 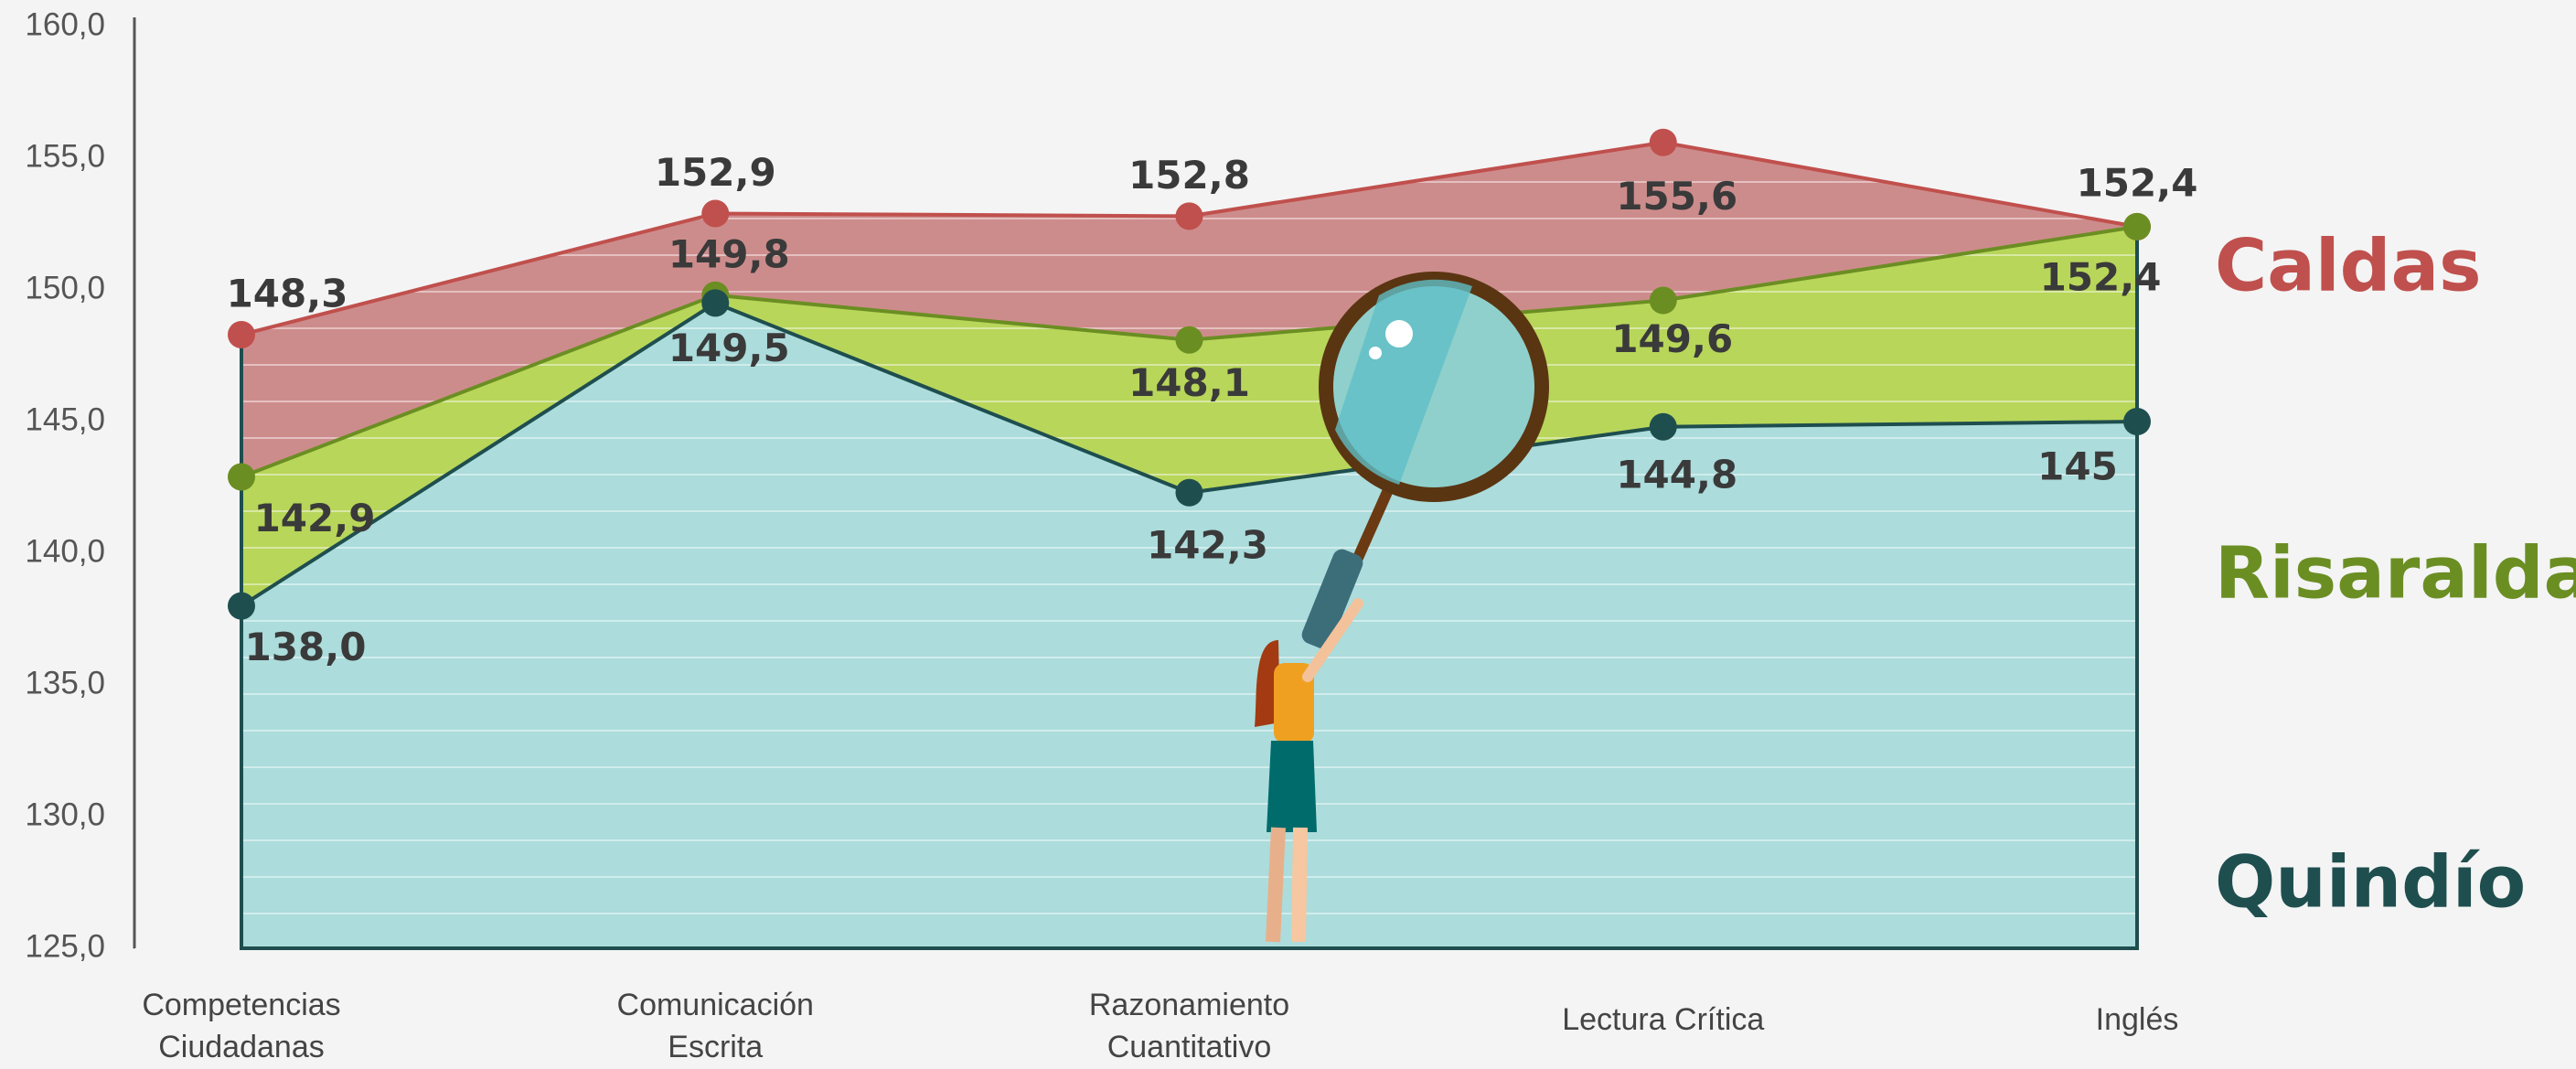 I want to click on data-label: 142,9, so click(x=315, y=518).